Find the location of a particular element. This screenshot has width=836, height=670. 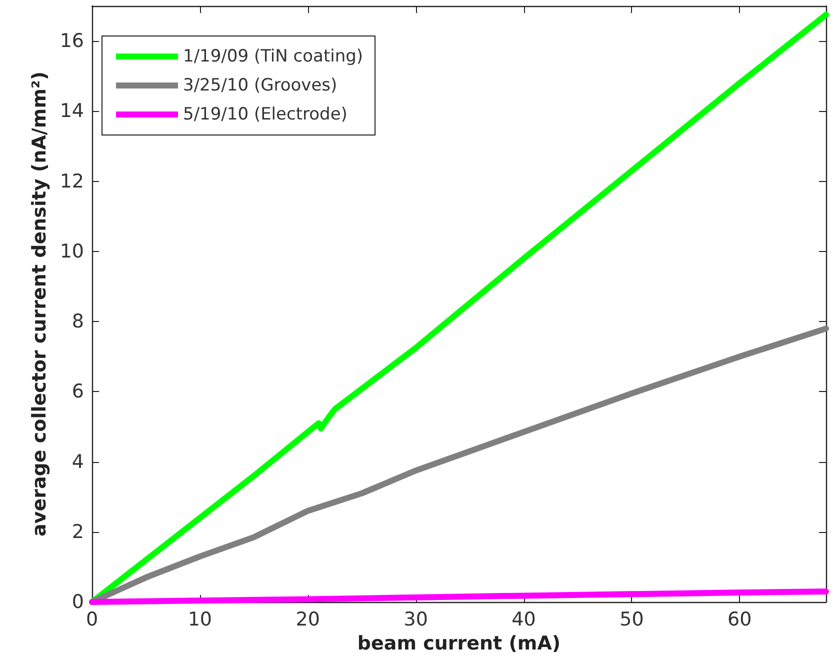

y-tick-label: 6 is located at coordinates (78, 391).